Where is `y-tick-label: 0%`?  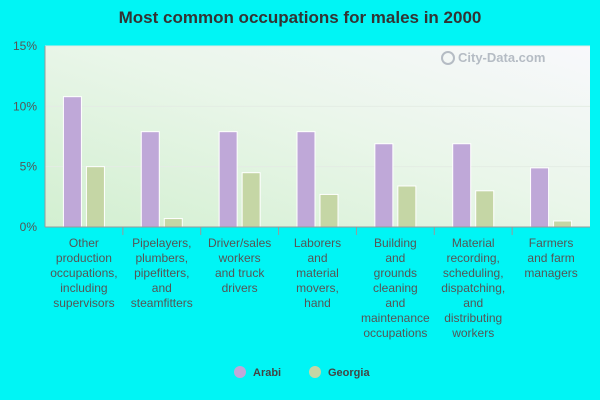 y-tick-label: 0% is located at coordinates (29, 227).